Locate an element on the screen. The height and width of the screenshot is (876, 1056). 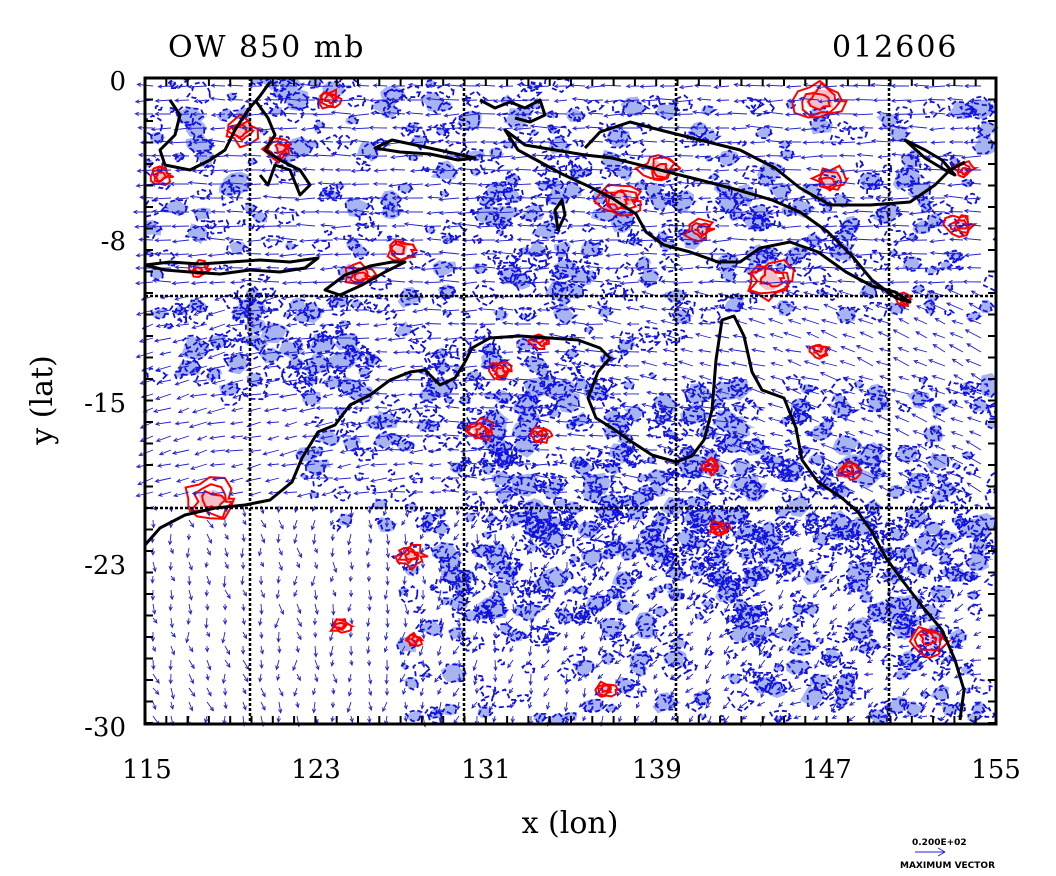
y-tick-label: -8 is located at coordinates (113, 242).